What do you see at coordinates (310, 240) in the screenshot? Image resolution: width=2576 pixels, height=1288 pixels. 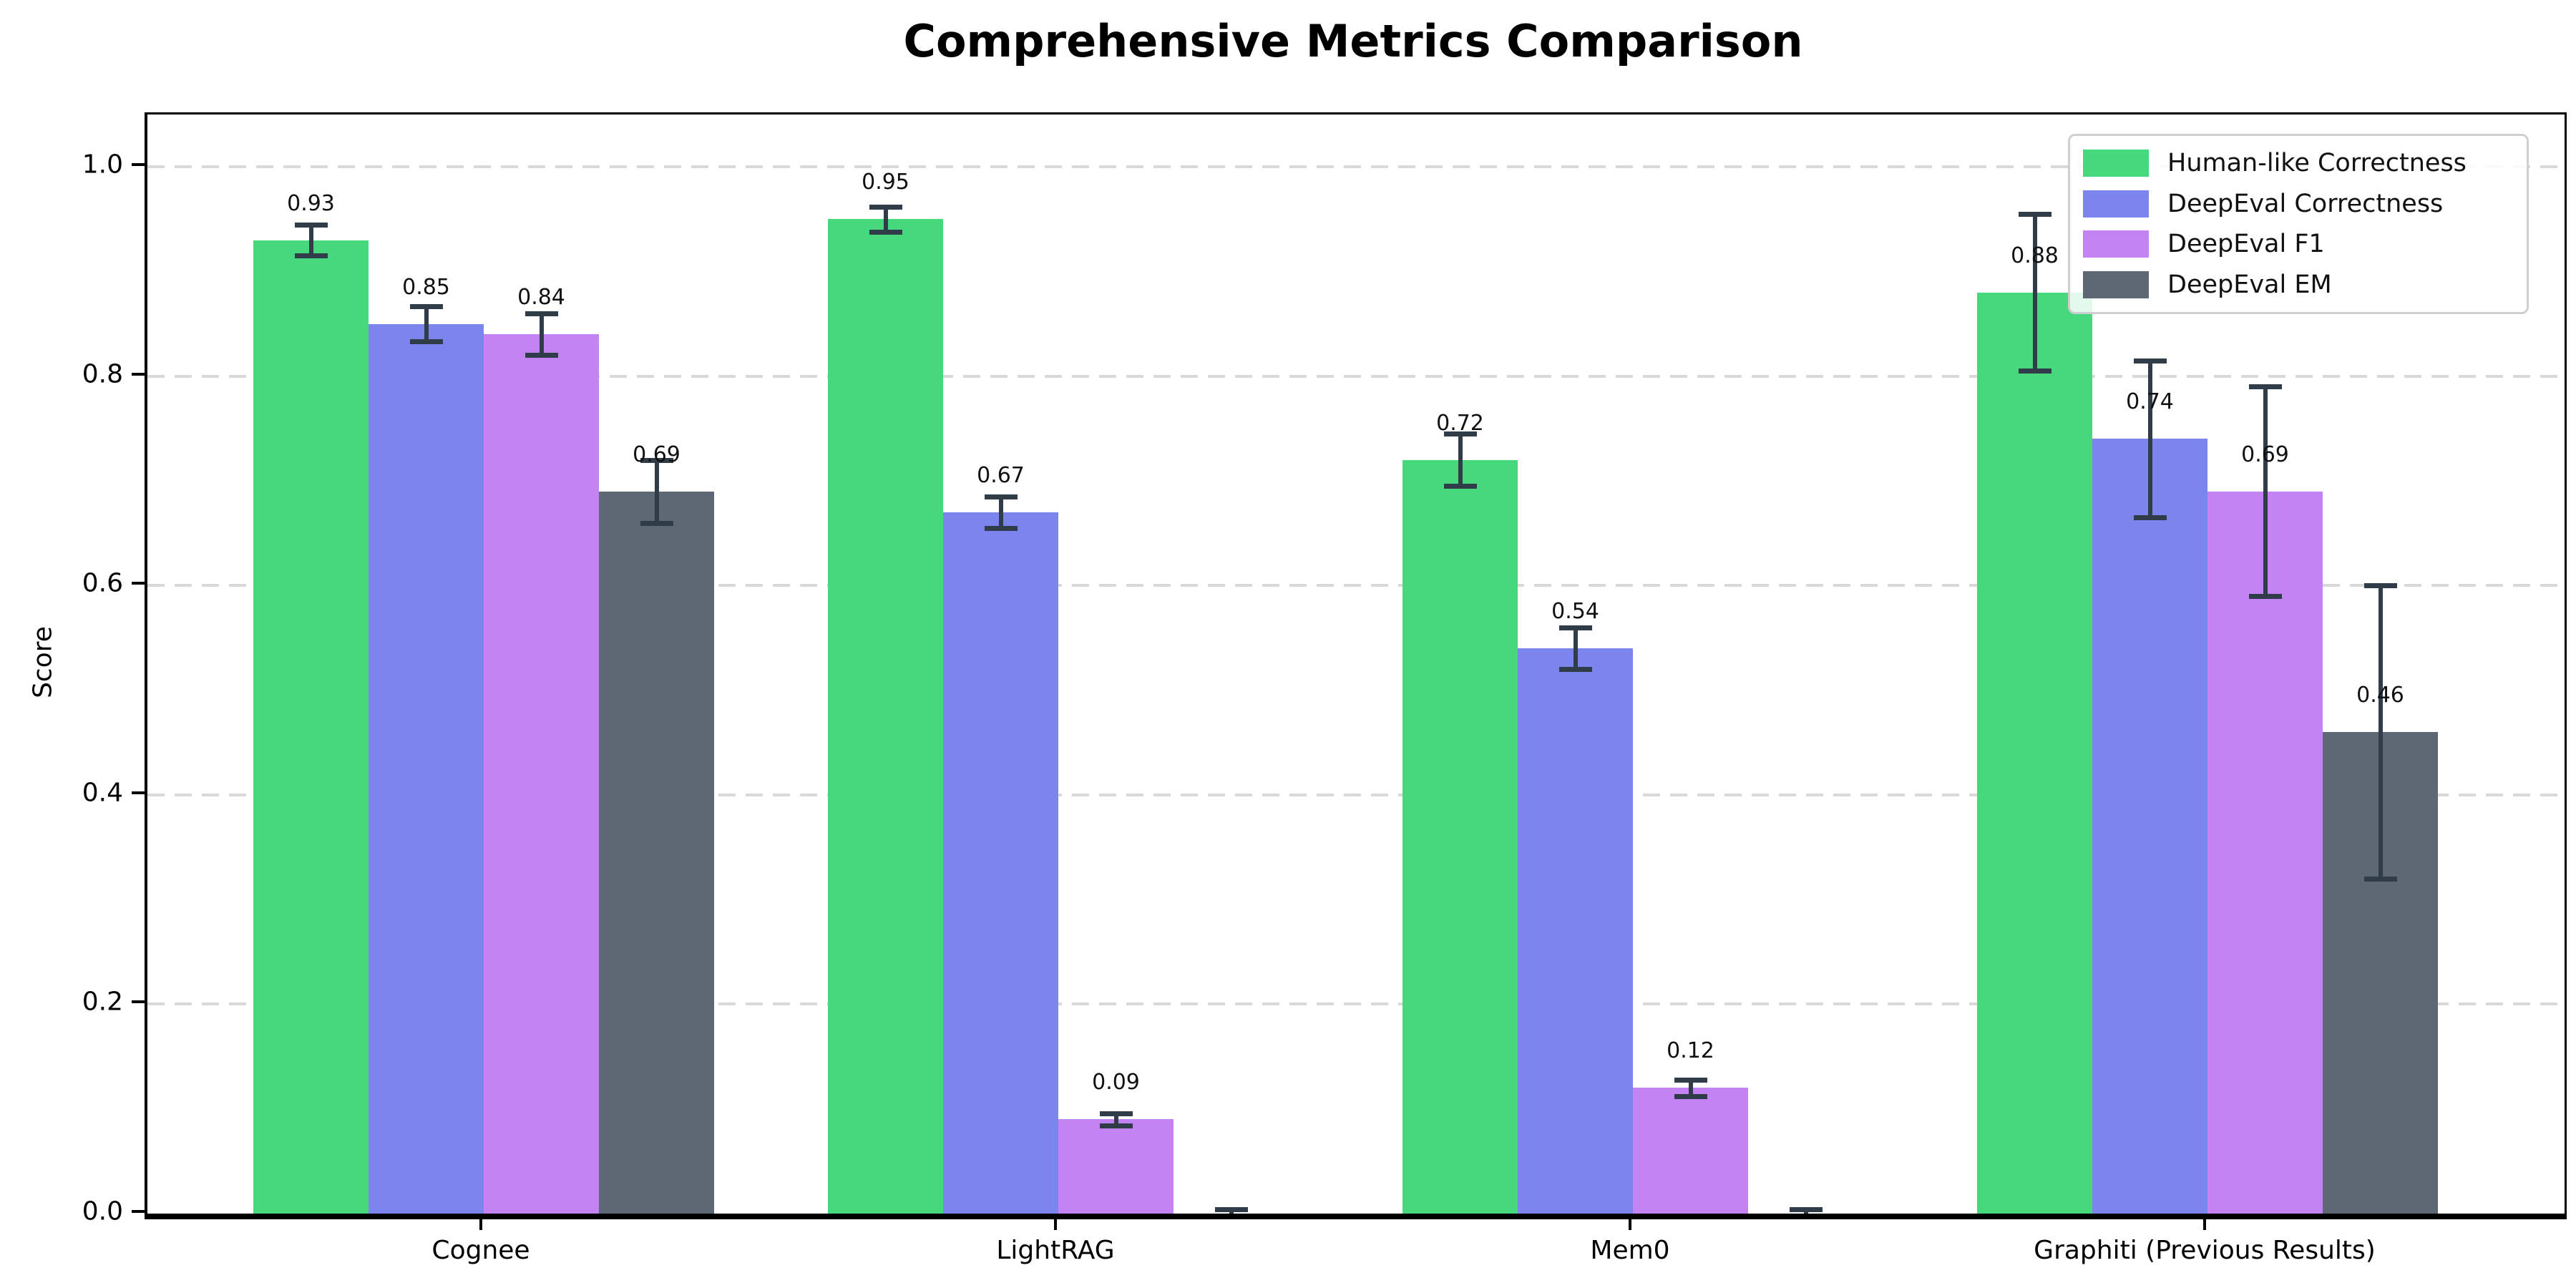 I see `error-bar-cognee-human-like-correctness` at bounding box center [310, 240].